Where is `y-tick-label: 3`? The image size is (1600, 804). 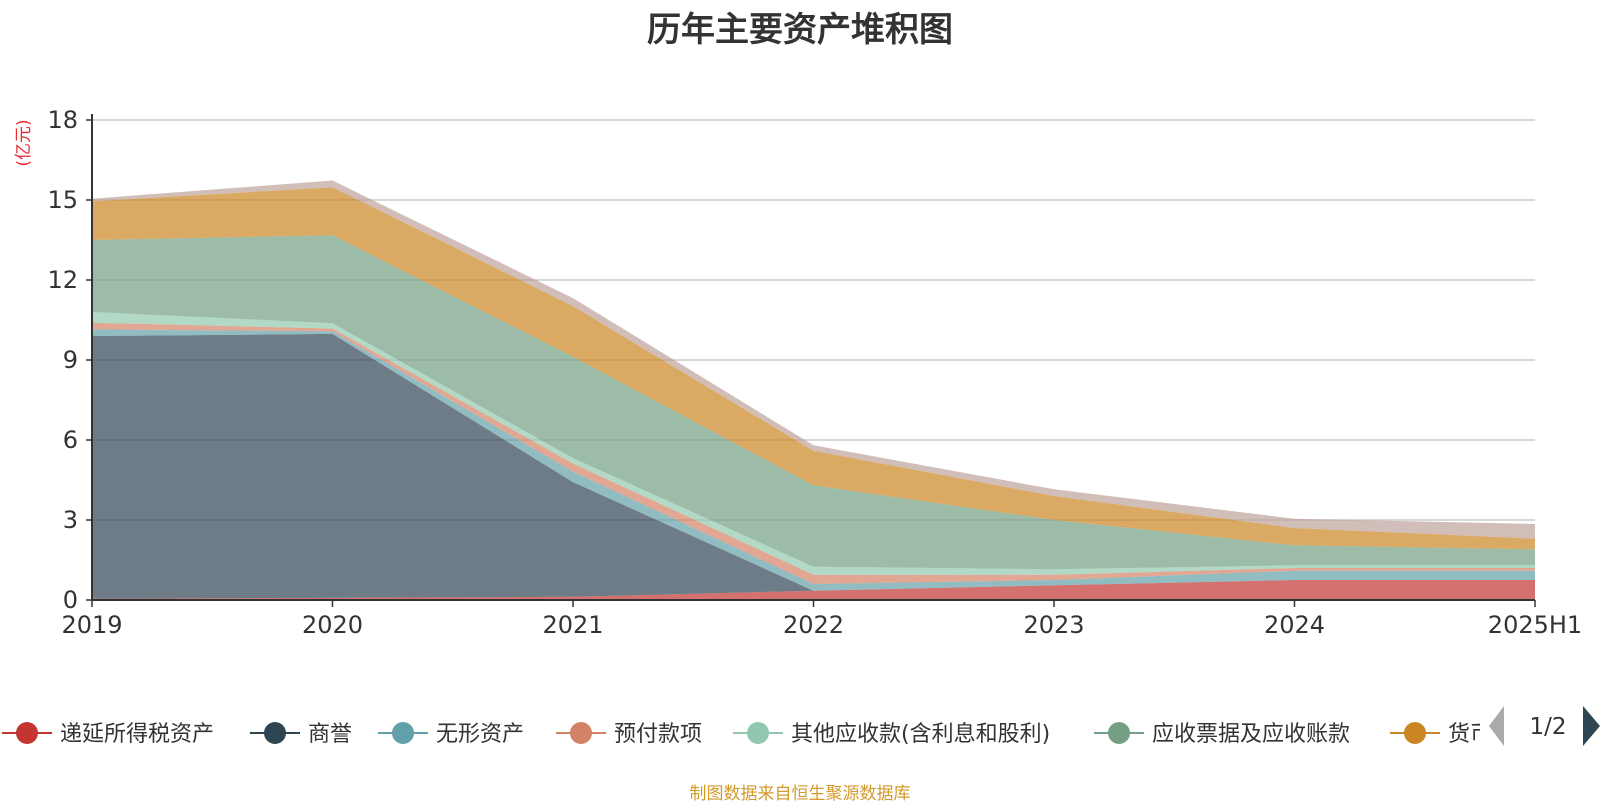 y-tick-label: 3 is located at coordinates (70, 520).